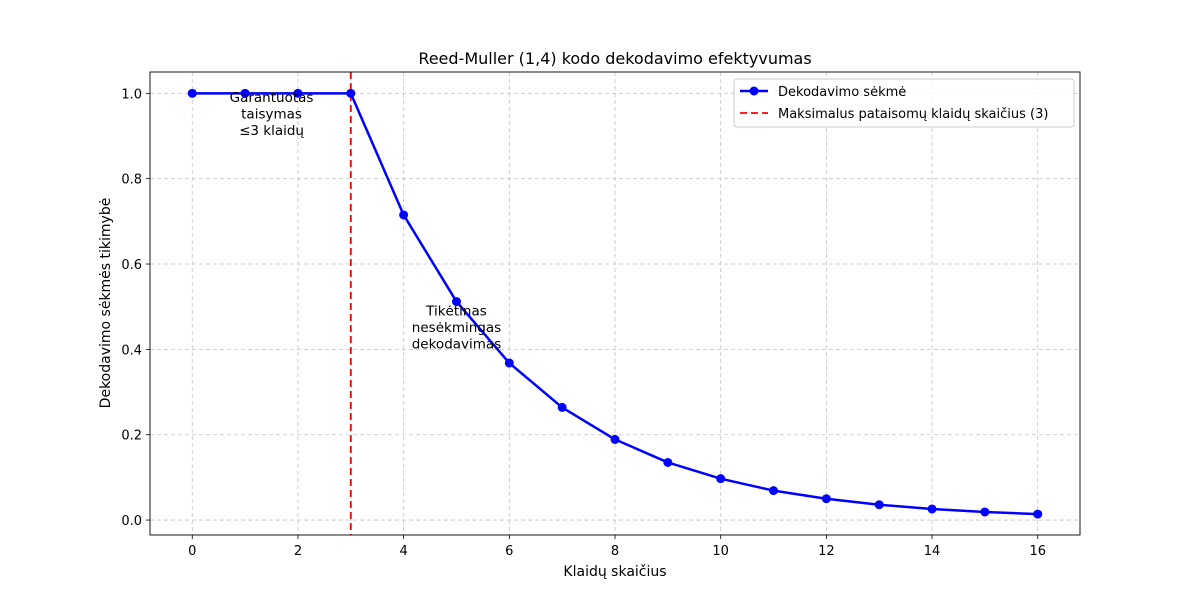 The height and width of the screenshot is (604, 1200). What do you see at coordinates (106, 303) in the screenshot?
I see `y-axis-title: Dekodavimo sėkmės tikimybė` at bounding box center [106, 303].